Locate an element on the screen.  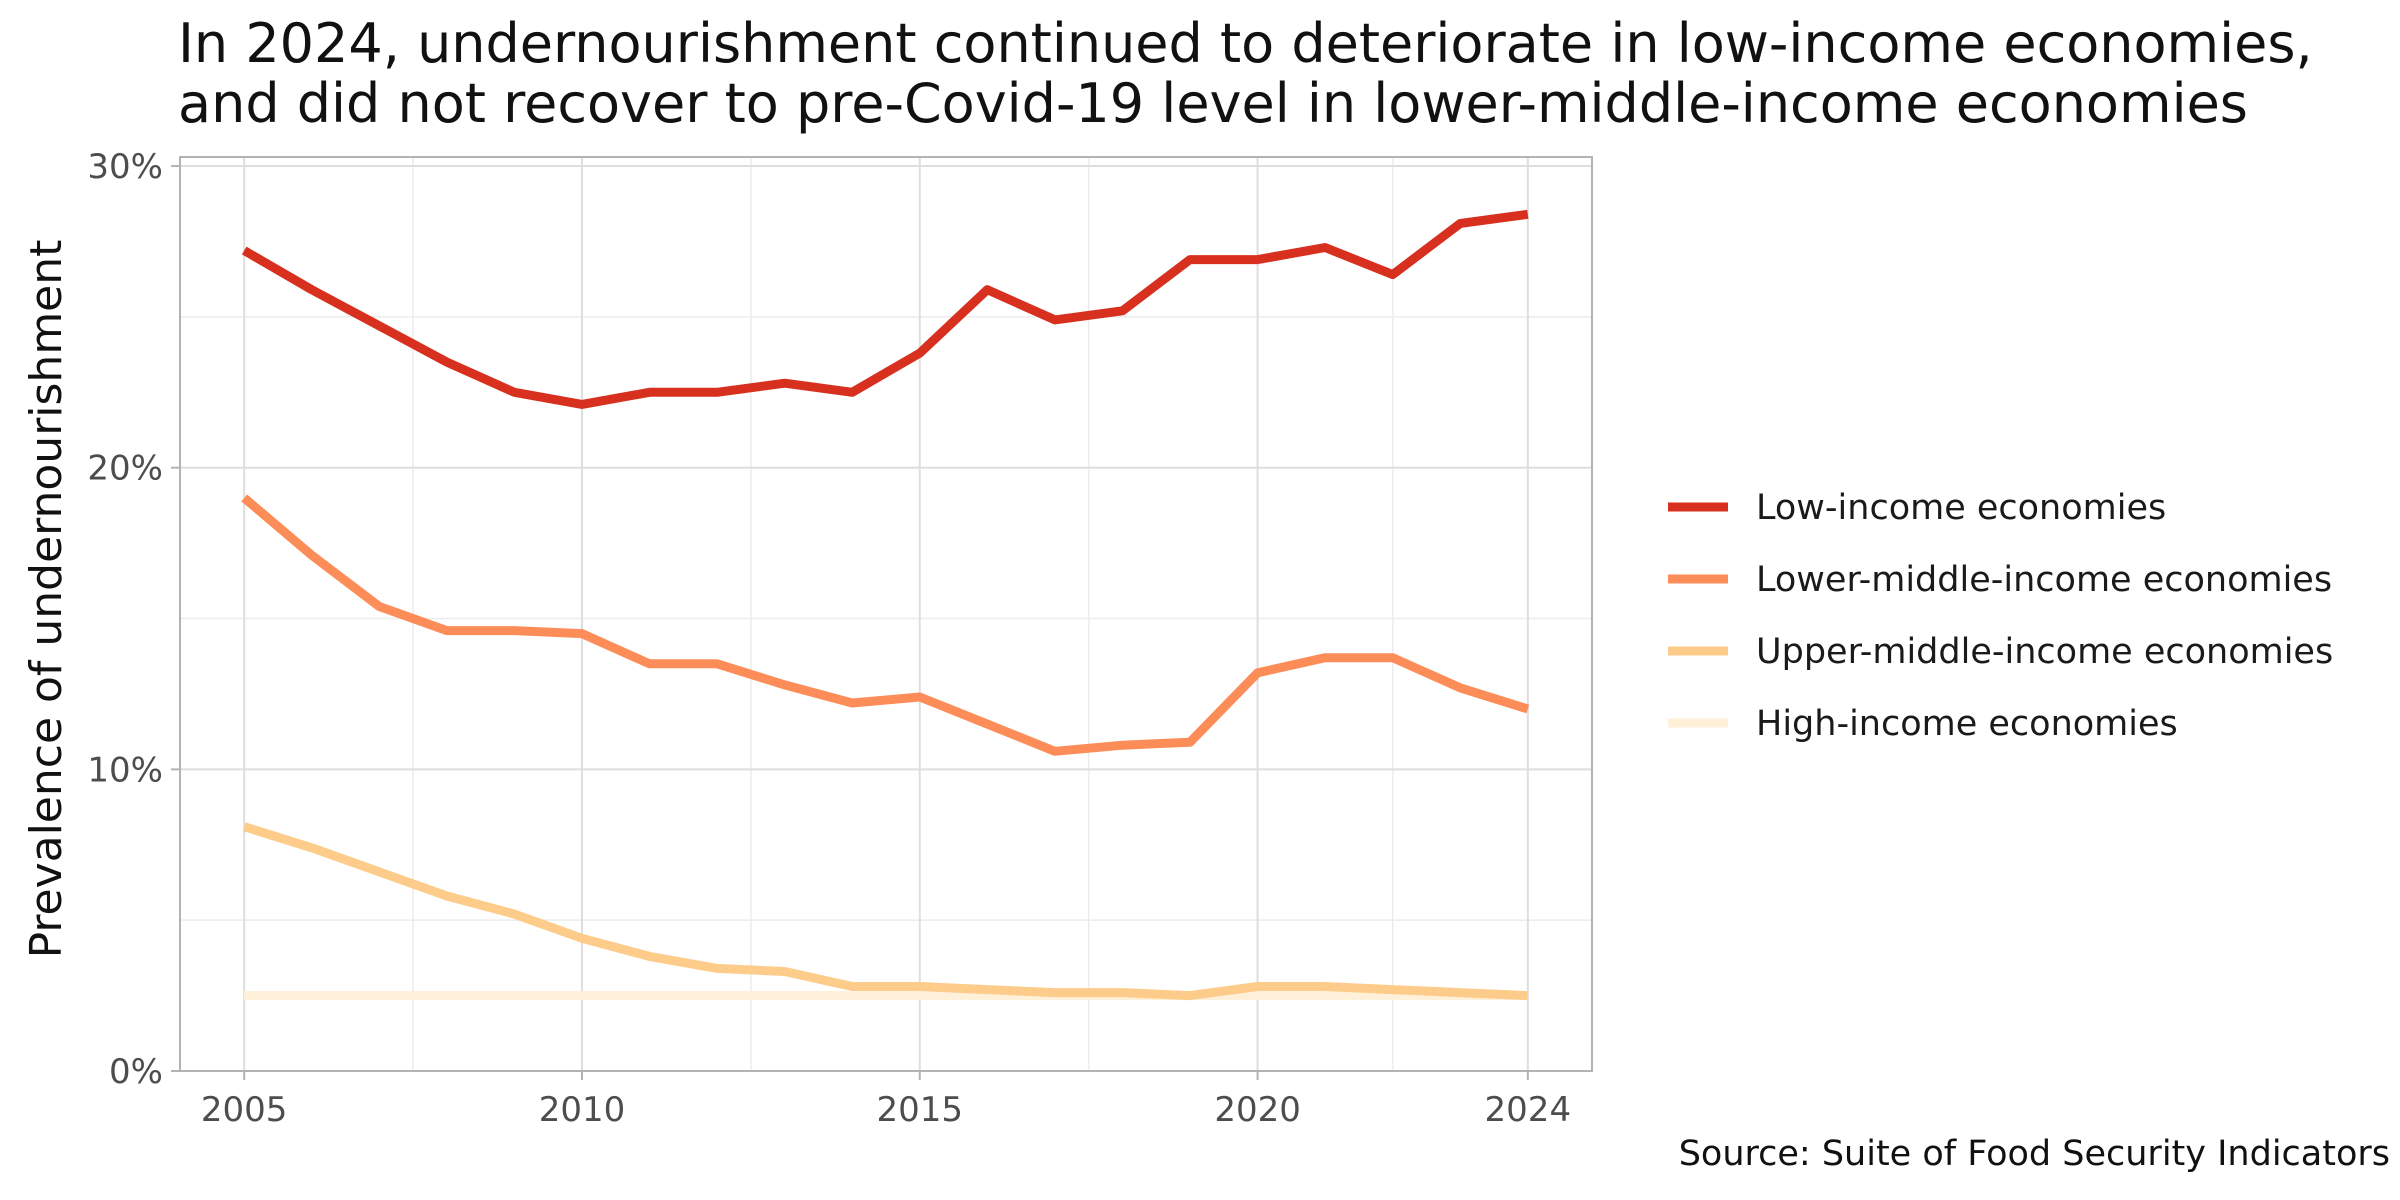
legend-label: Upper-middle-income economies is located at coordinates (2044, 652).